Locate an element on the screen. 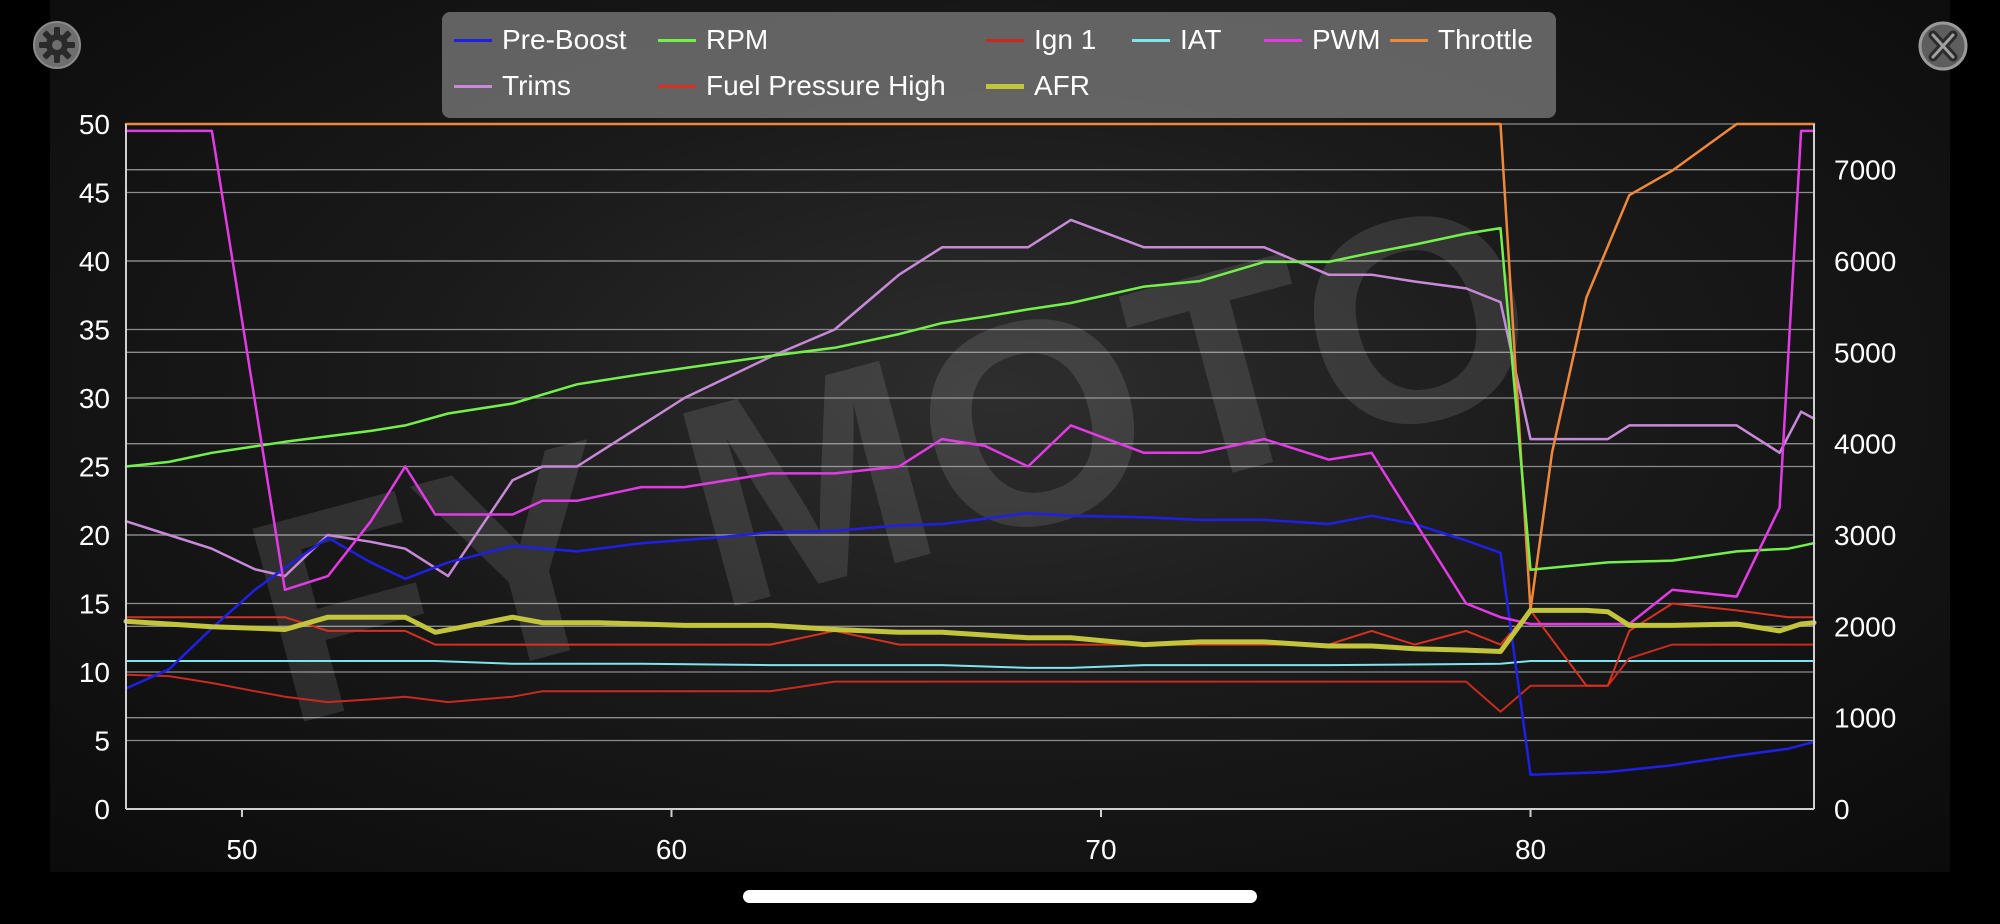  series-line-fuel-pressure-high is located at coordinates (970, 644).